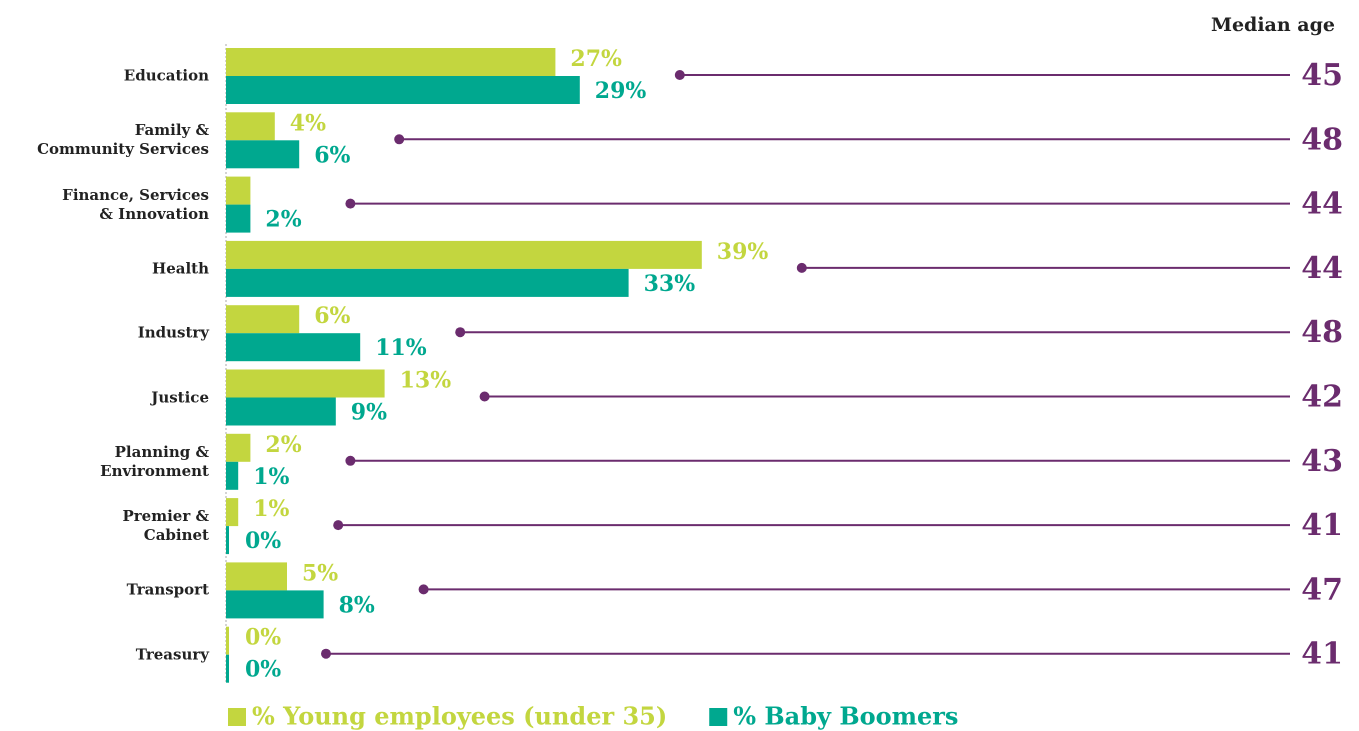 The width and height of the screenshot is (1359, 731). Describe the element at coordinates (1322, 589) in the screenshot. I see `median-value: 47` at that location.